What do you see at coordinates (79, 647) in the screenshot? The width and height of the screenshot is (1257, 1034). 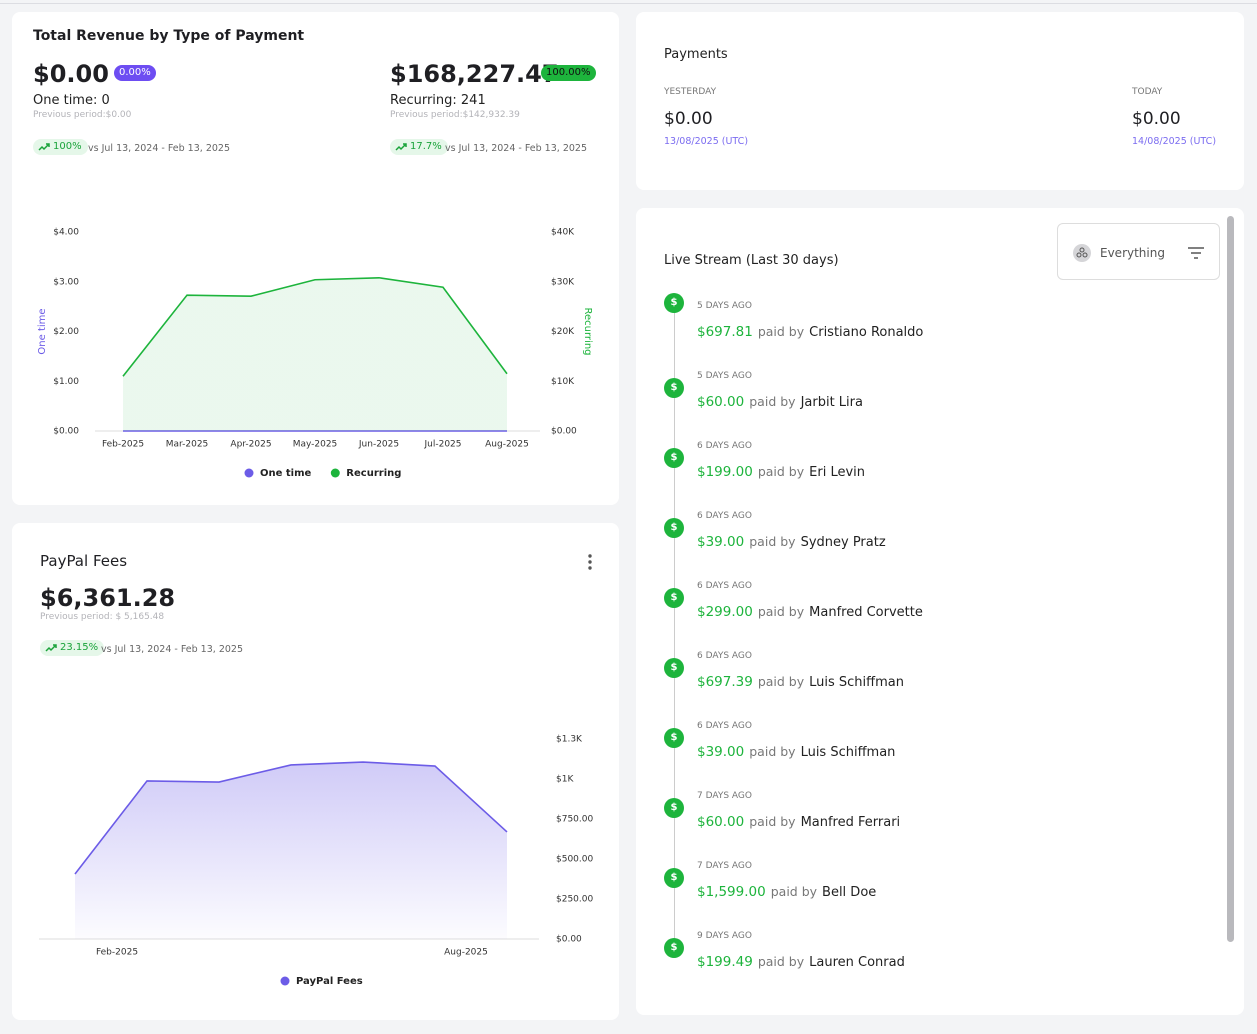 I see `trend-value: 23.15%` at bounding box center [79, 647].